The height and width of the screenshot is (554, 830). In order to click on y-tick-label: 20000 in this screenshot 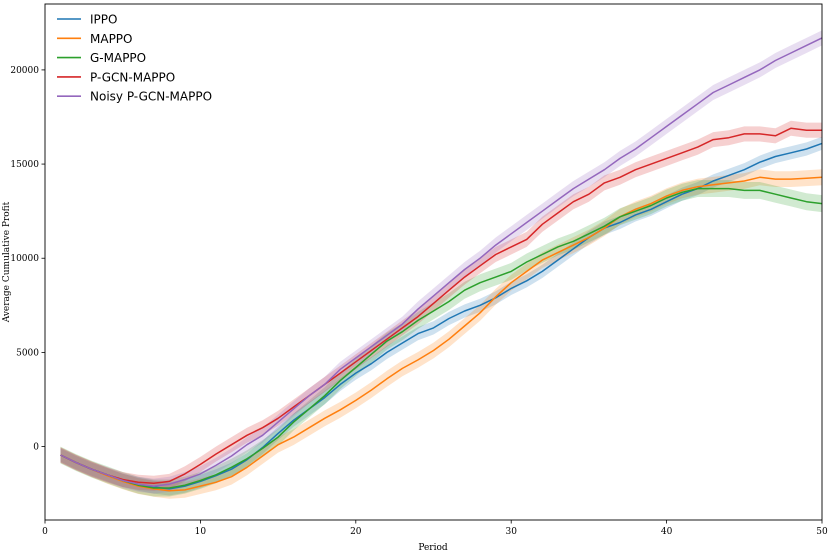, I will do `click(24, 71)`.